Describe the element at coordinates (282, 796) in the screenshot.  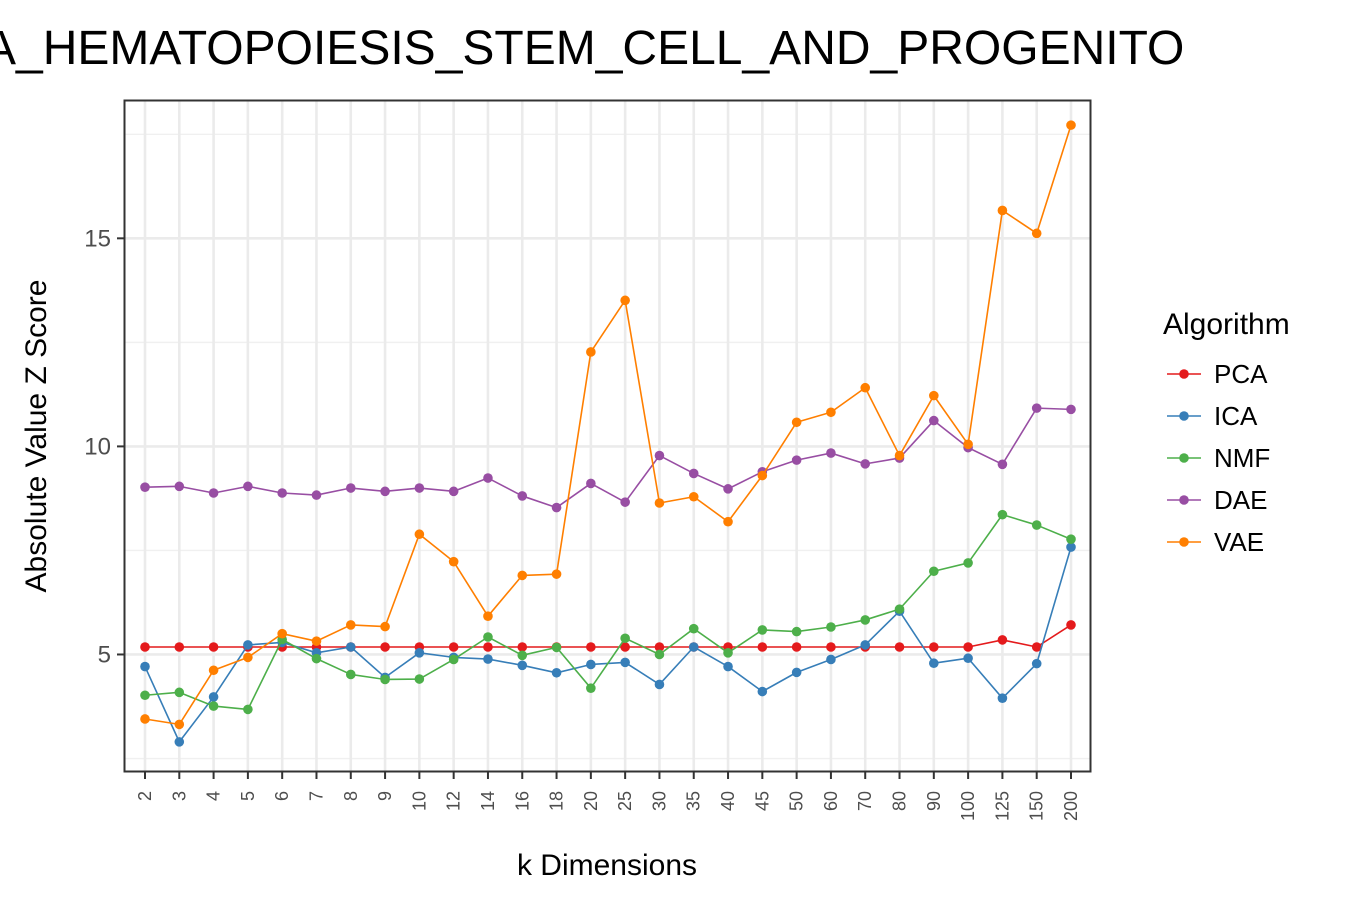
I see `x-tick-label: 6` at that location.